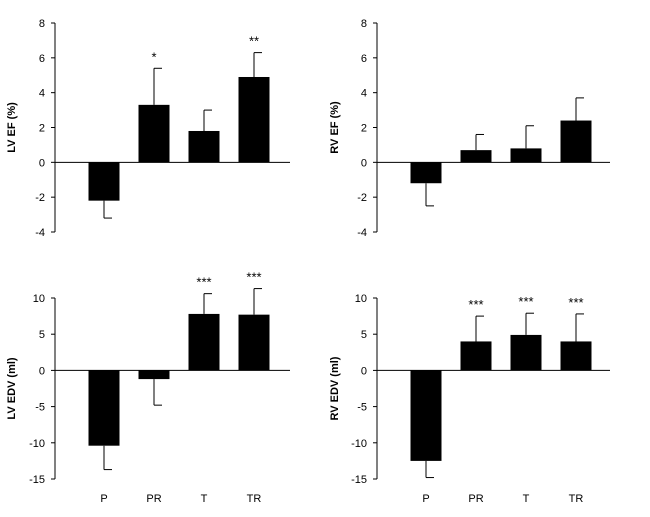  I want to click on significance-label: *, so click(153, 56).